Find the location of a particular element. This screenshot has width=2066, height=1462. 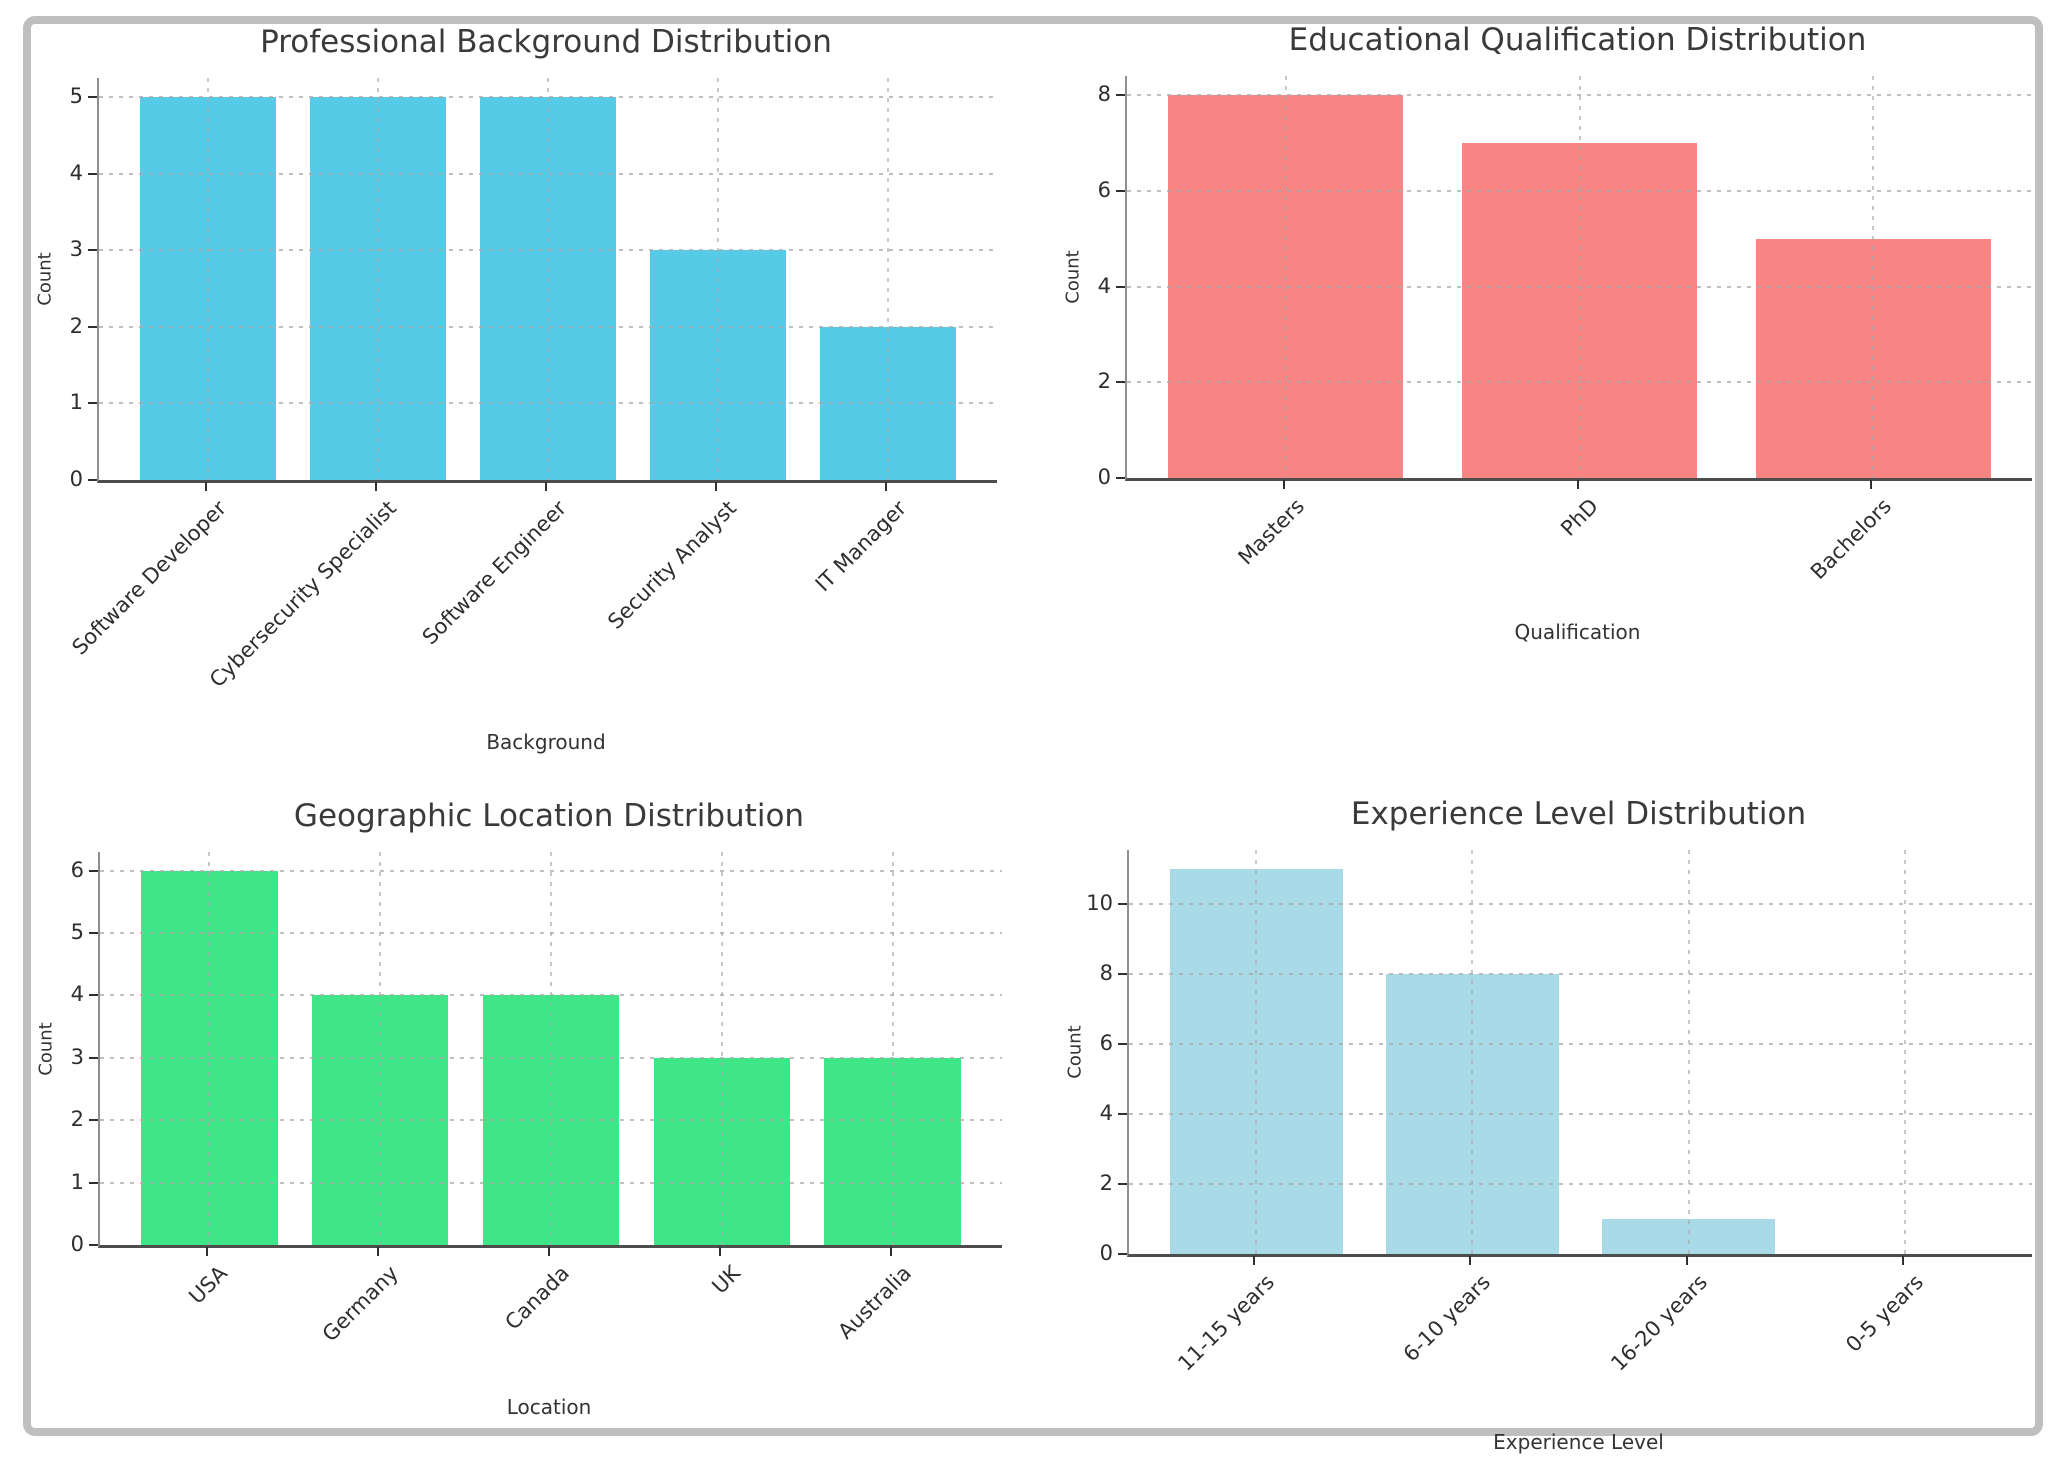

x-tick-label: USA is located at coordinates (208, 1285).